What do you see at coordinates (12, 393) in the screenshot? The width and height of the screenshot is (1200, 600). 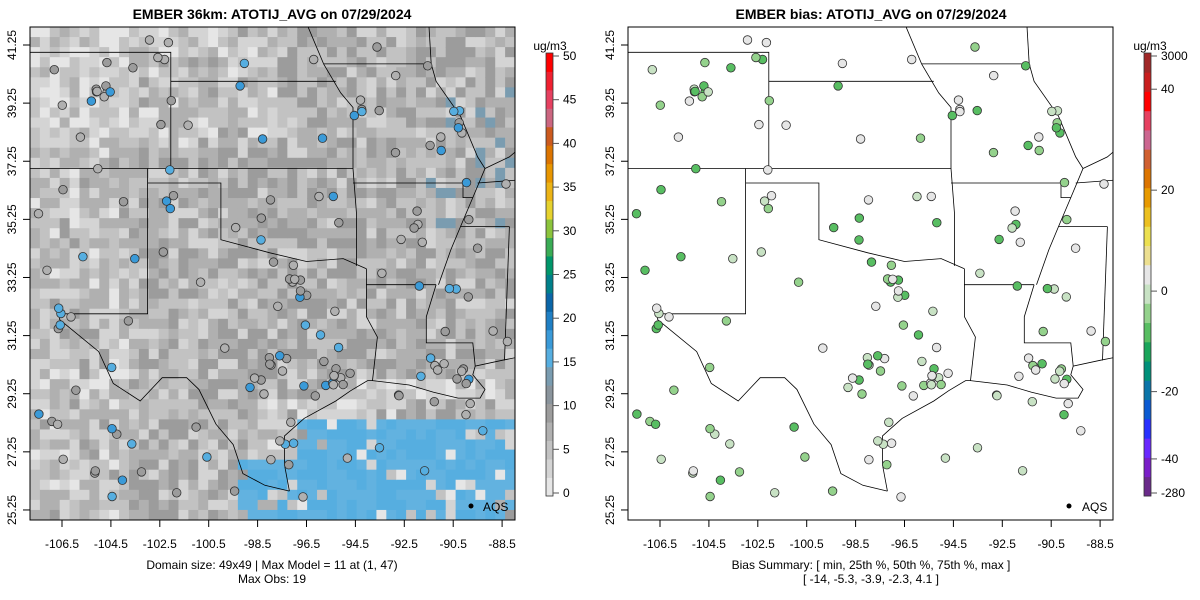 I see `lat-tick-label: 29.25` at bounding box center [12, 393].